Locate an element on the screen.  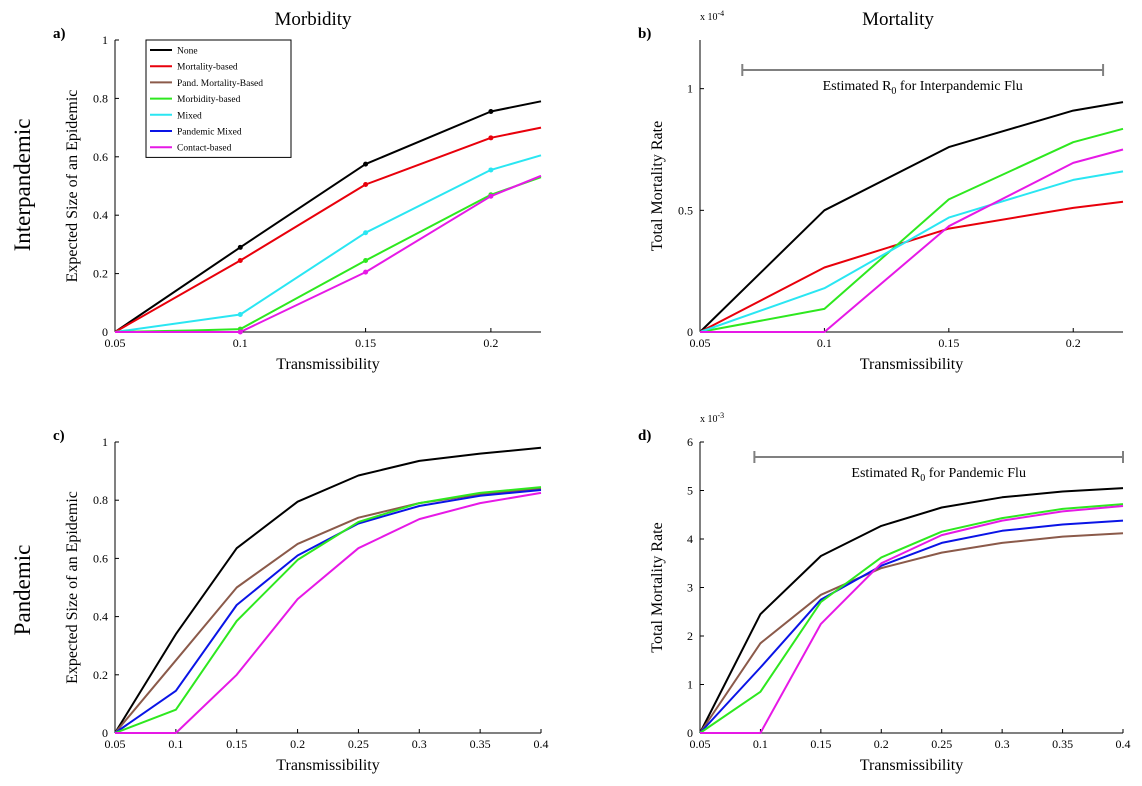
legend-box is located at coordinates (218, 98).